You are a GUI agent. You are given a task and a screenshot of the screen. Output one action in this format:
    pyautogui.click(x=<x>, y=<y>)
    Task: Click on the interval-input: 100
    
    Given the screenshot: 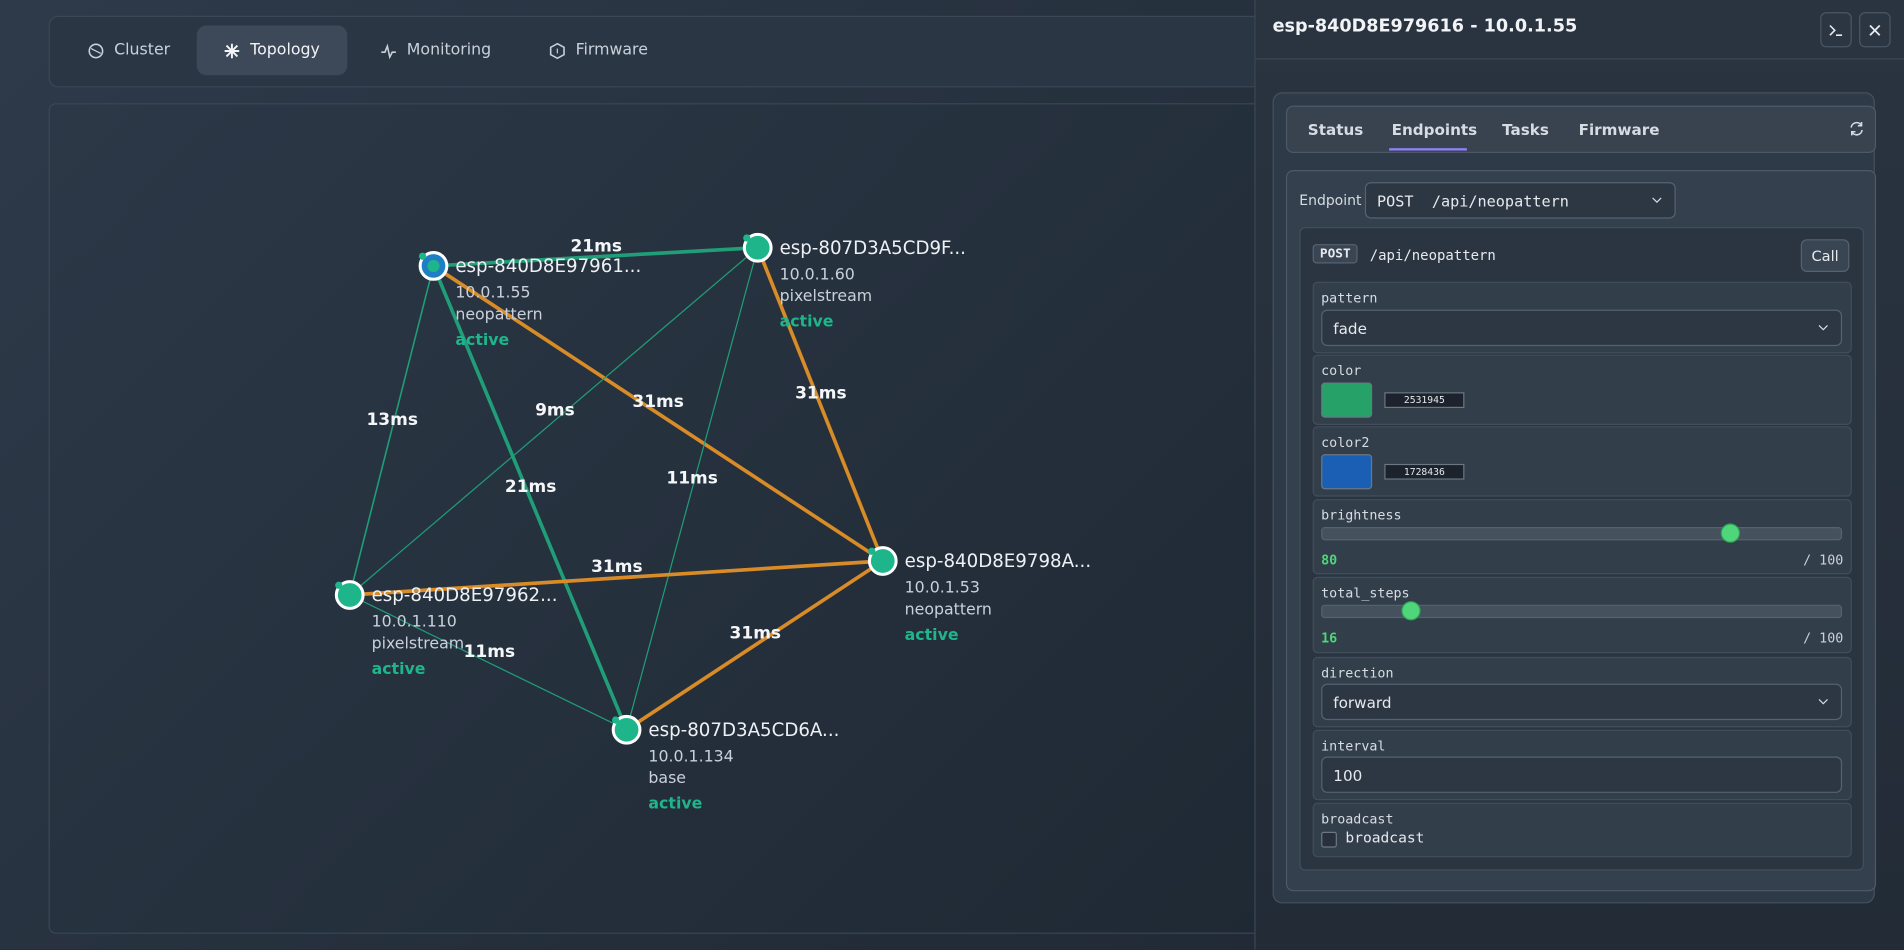 What is the action you would take?
    pyautogui.click(x=1582, y=774)
    